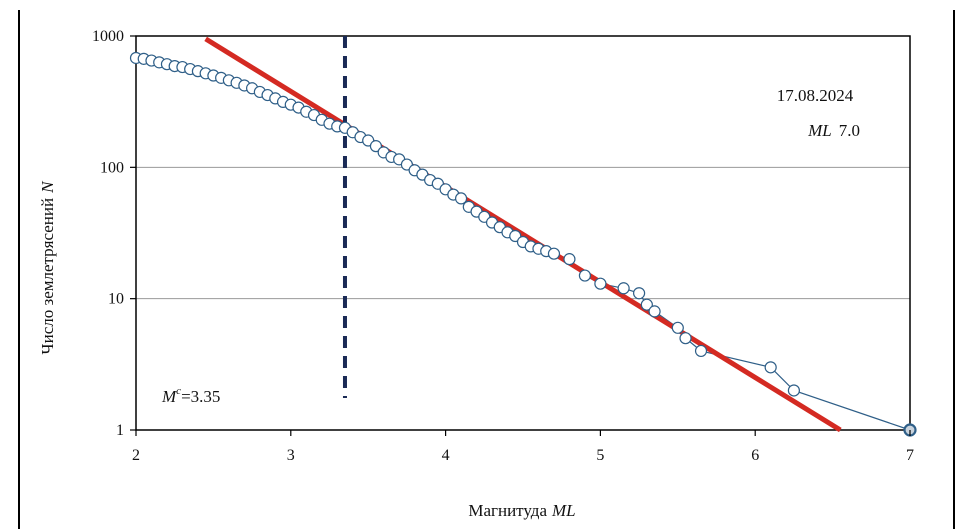 The height and width of the screenshot is (529, 975). What do you see at coordinates (833, 130) in the screenshot?
I see `event-magnitude-annotation: ML 7.0` at bounding box center [833, 130].